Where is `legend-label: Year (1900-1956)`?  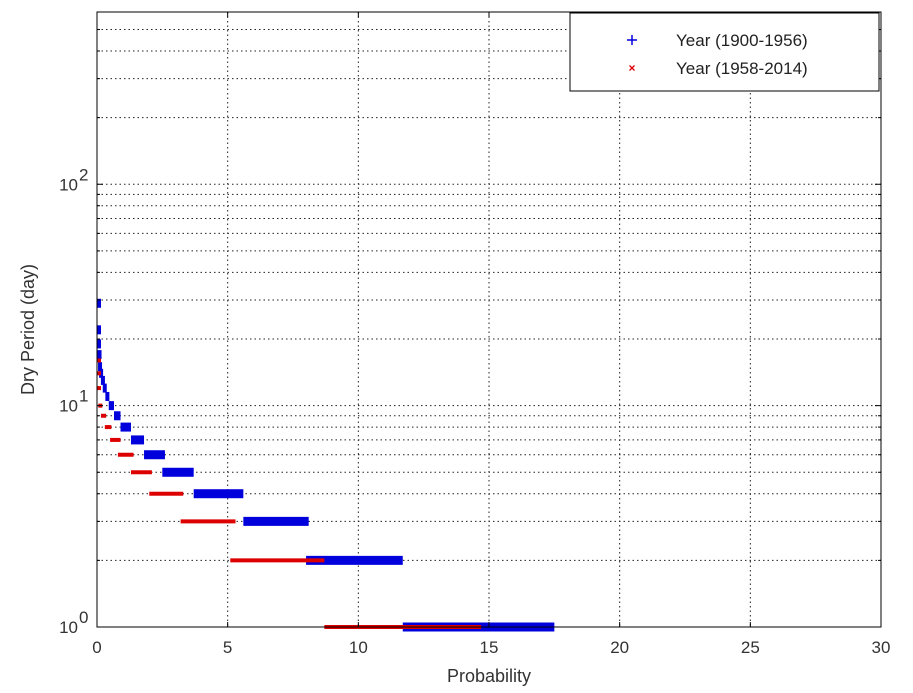
legend-label: Year (1900-1956) is located at coordinates (742, 40).